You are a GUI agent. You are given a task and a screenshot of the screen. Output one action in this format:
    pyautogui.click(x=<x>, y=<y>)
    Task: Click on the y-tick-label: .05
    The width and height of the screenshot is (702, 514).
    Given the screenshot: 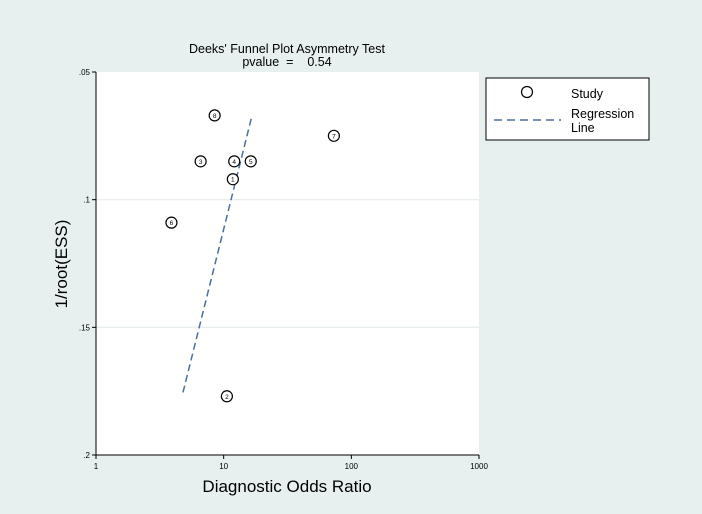 What is the action you would take?
    pyautogui.click(x=85, y=72)
    